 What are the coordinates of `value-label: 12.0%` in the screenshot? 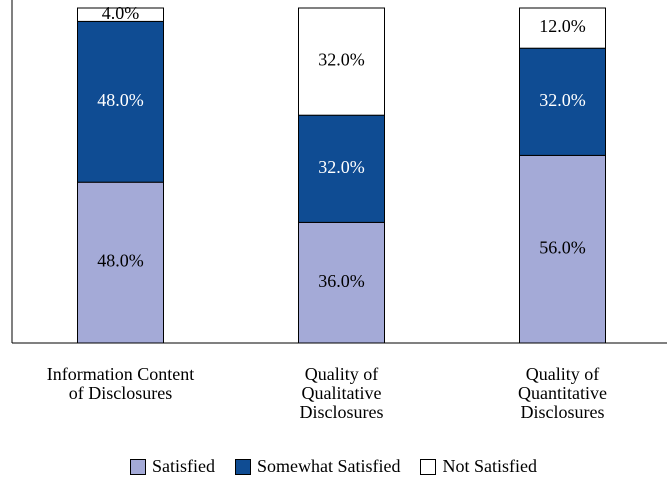 It's located at (562, 26).